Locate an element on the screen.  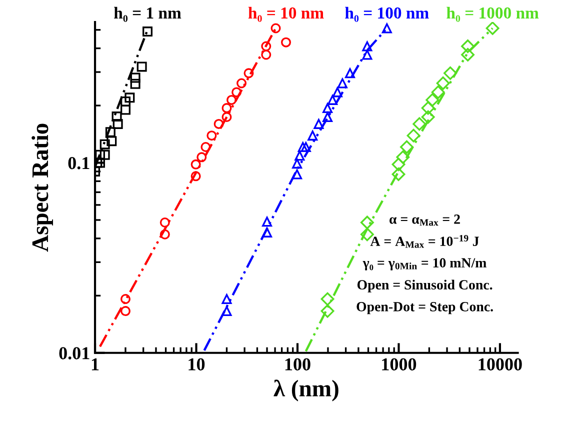
x-axis-title: λ (nm) is located at coordinates (306, 391).